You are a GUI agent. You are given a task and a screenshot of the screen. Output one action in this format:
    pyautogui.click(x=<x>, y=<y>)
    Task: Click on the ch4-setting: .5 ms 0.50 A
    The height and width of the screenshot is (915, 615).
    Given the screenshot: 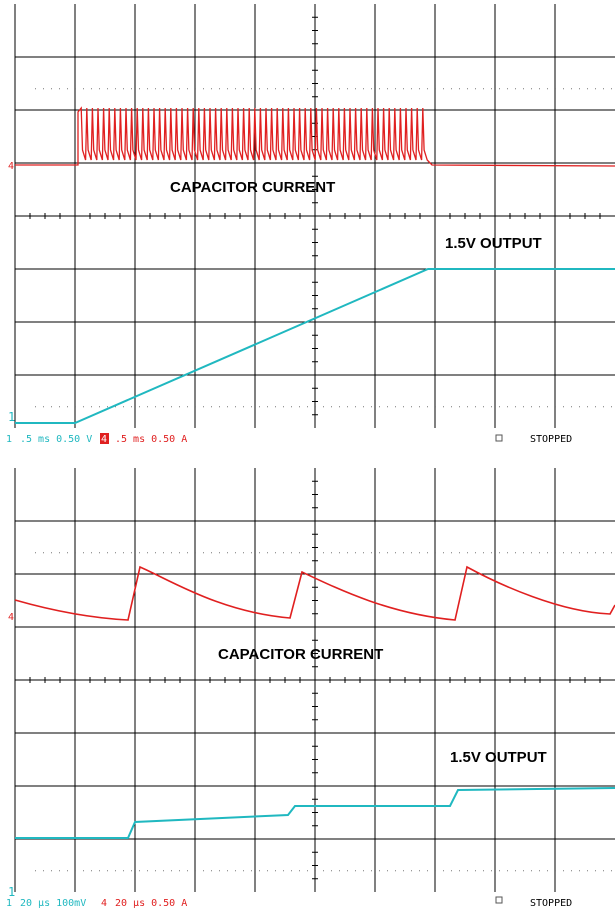 What is the action you would take?
    pyautogui.click(x=151, y=439)
    